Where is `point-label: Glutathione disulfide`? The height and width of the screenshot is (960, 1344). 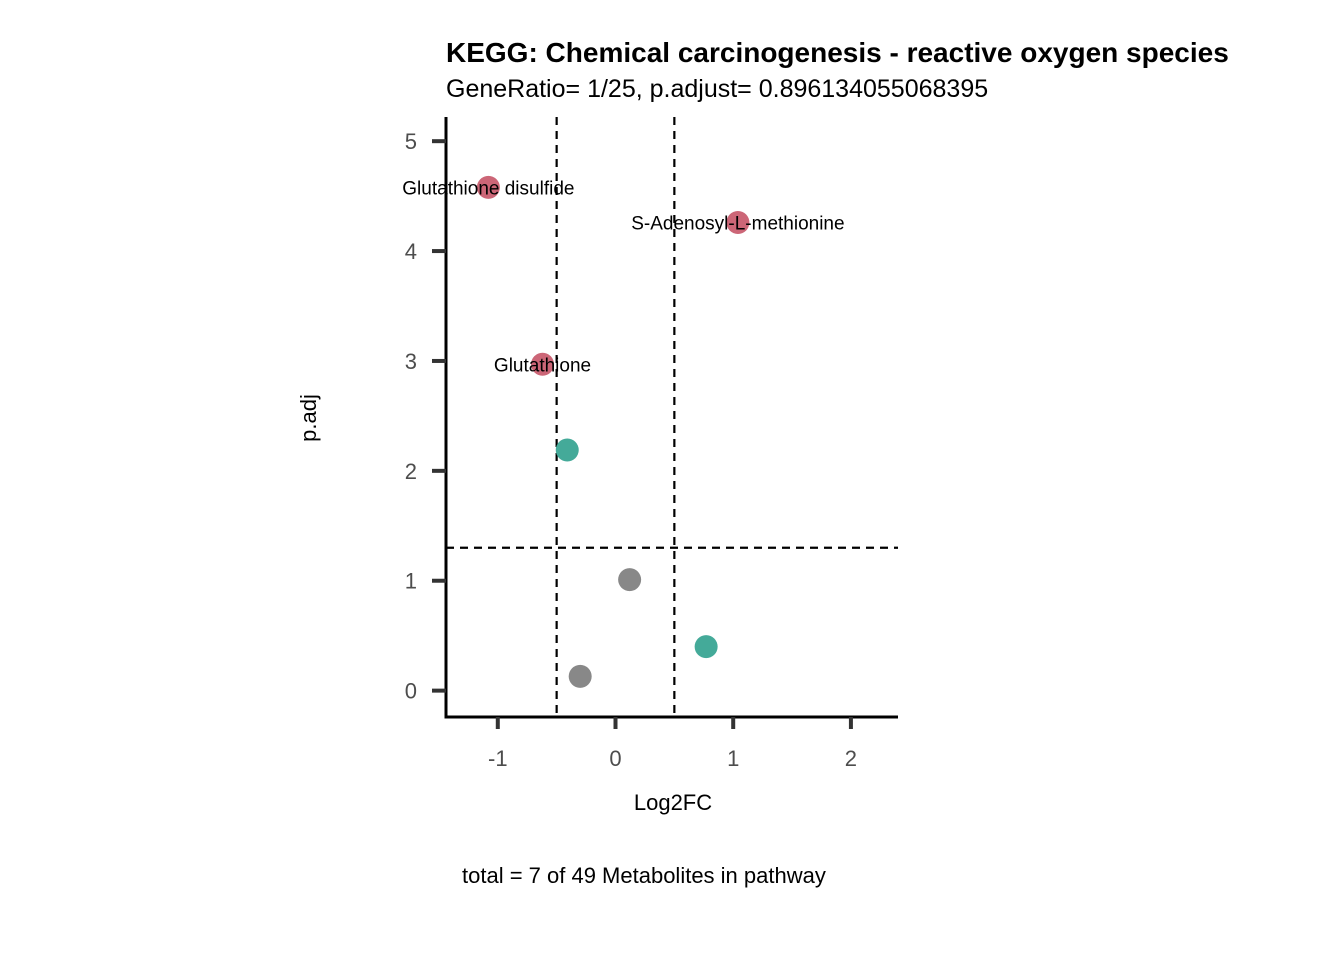 point-label: Glutathione disulfide is located at coordinates (488, 188).